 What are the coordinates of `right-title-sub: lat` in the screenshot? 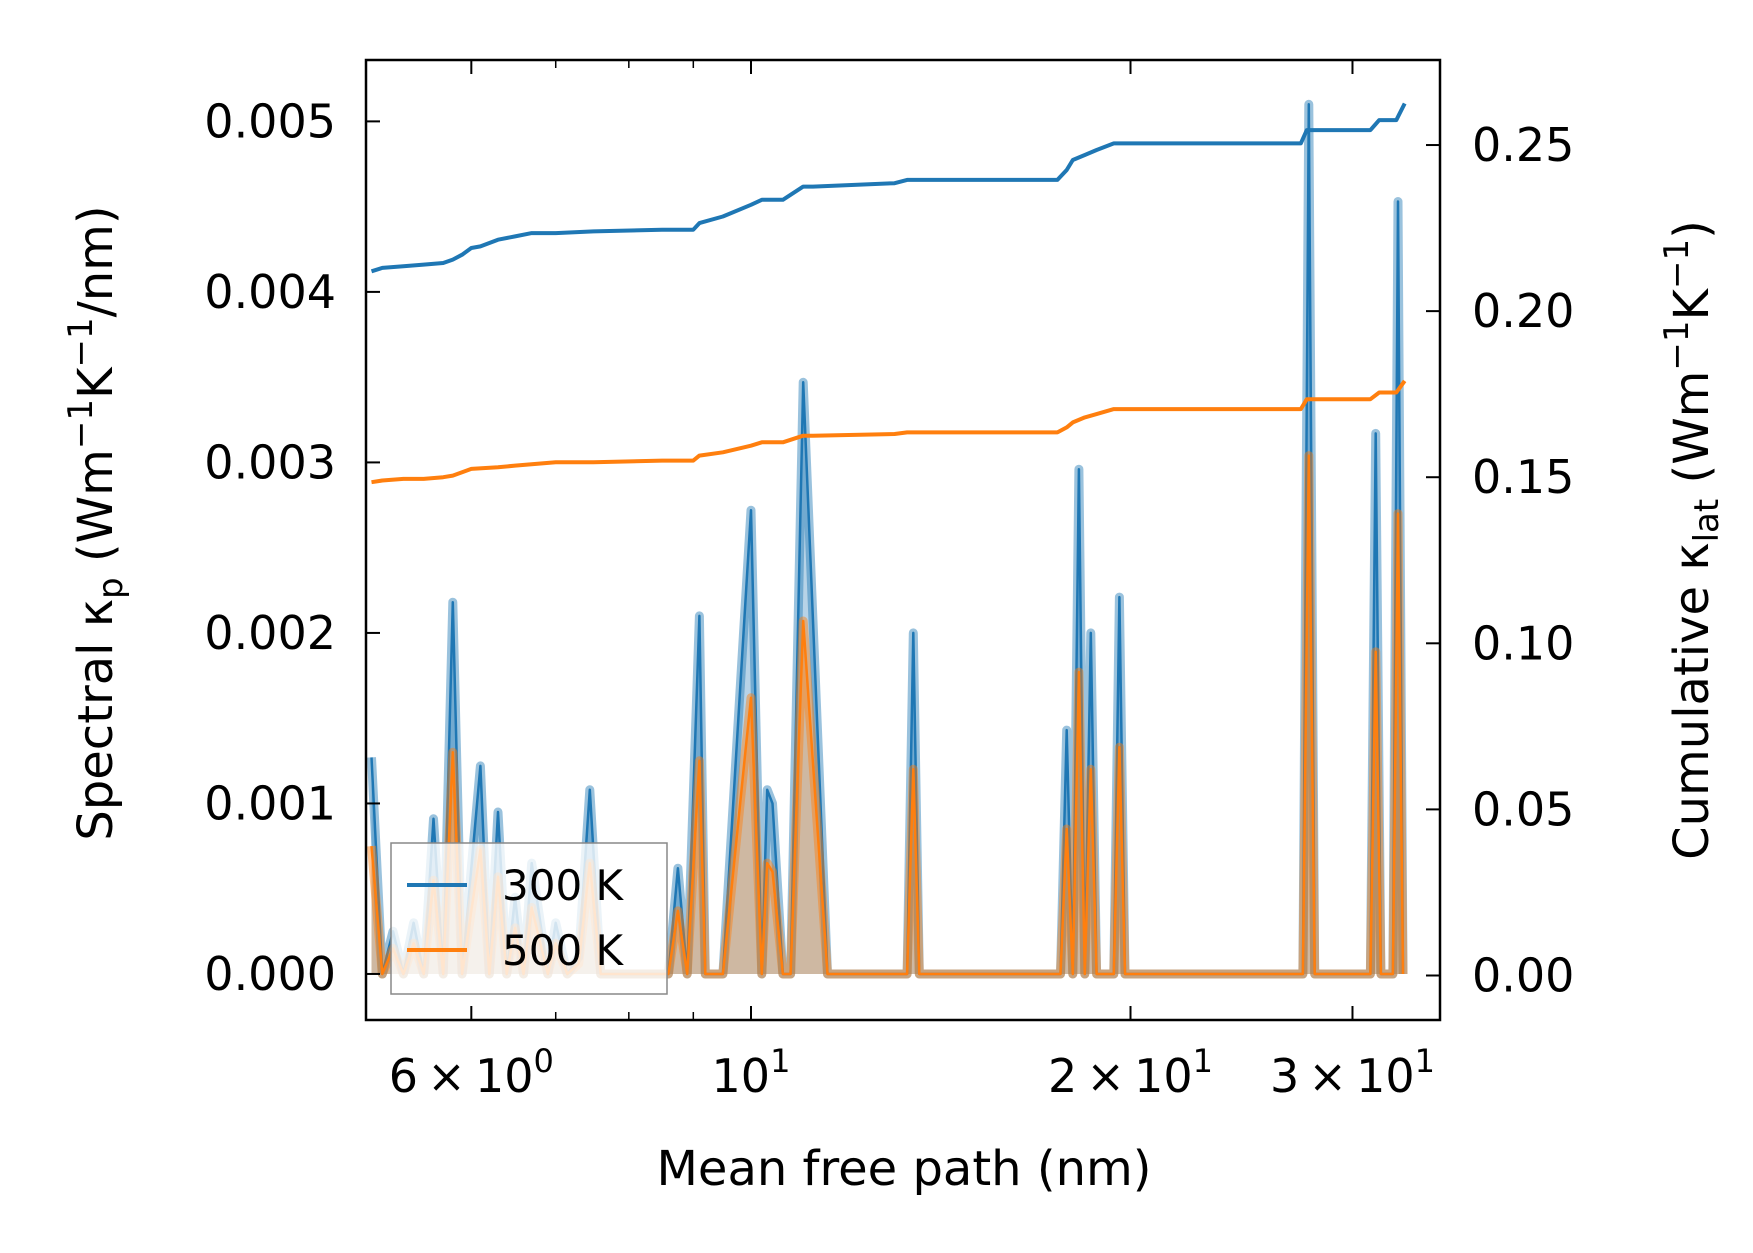 It's located at (1707, 521).